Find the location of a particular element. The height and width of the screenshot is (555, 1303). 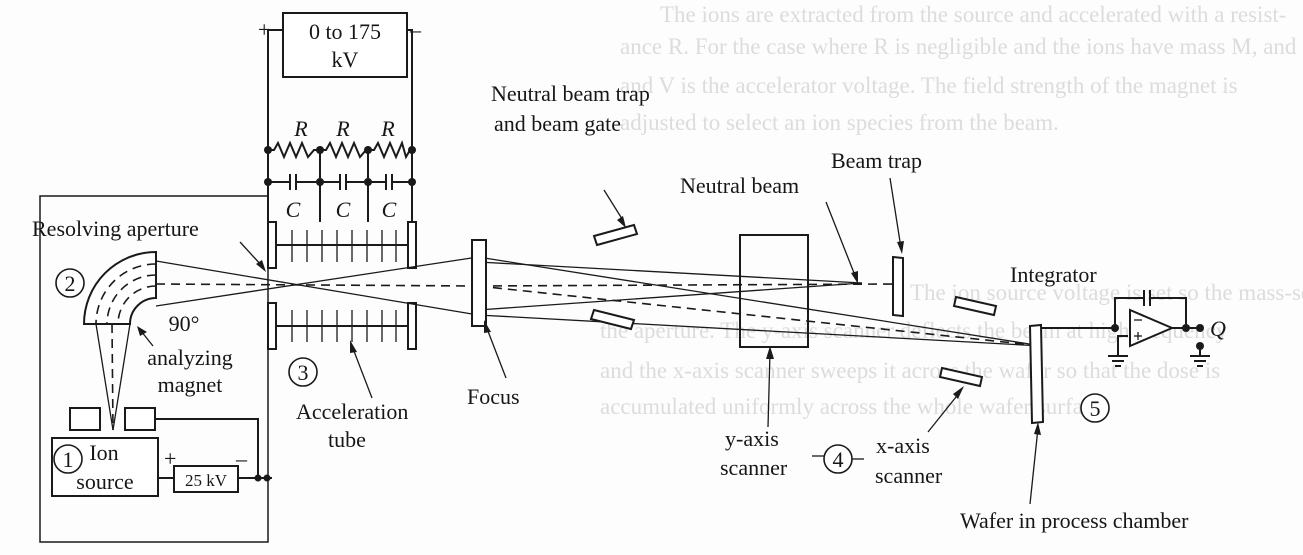

hv-supply: 0 to 175 kV + – is located at coordinates (340, 81).